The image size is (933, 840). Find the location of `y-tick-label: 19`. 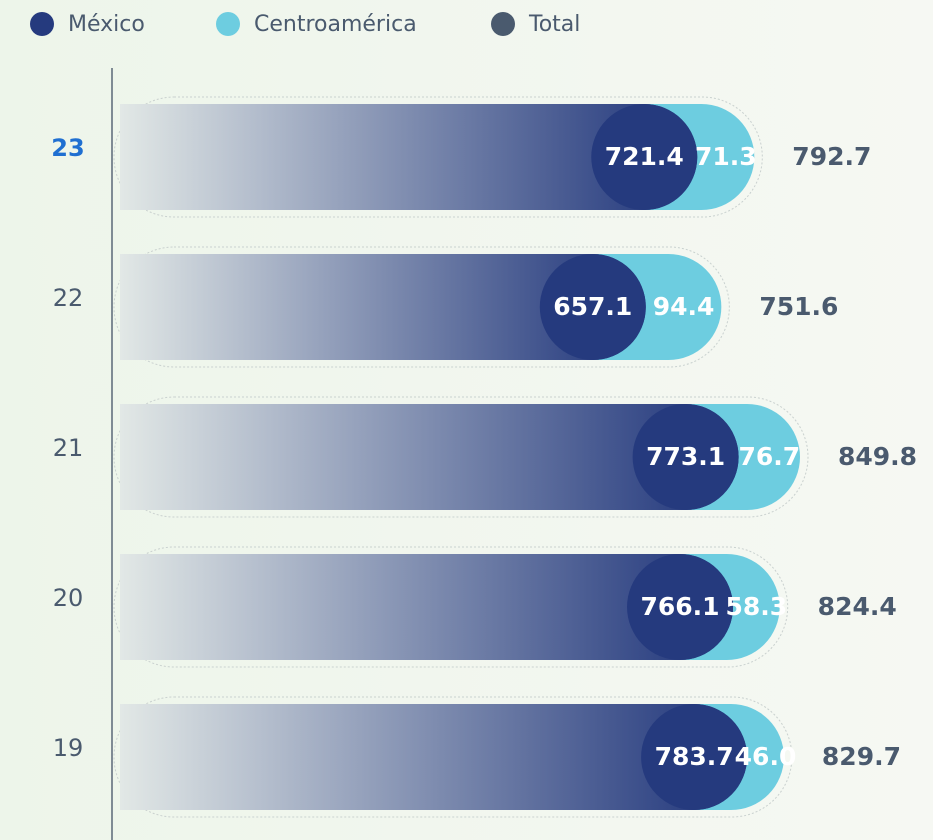

y-tick-label: 19 is located at coordinates (68, 748).